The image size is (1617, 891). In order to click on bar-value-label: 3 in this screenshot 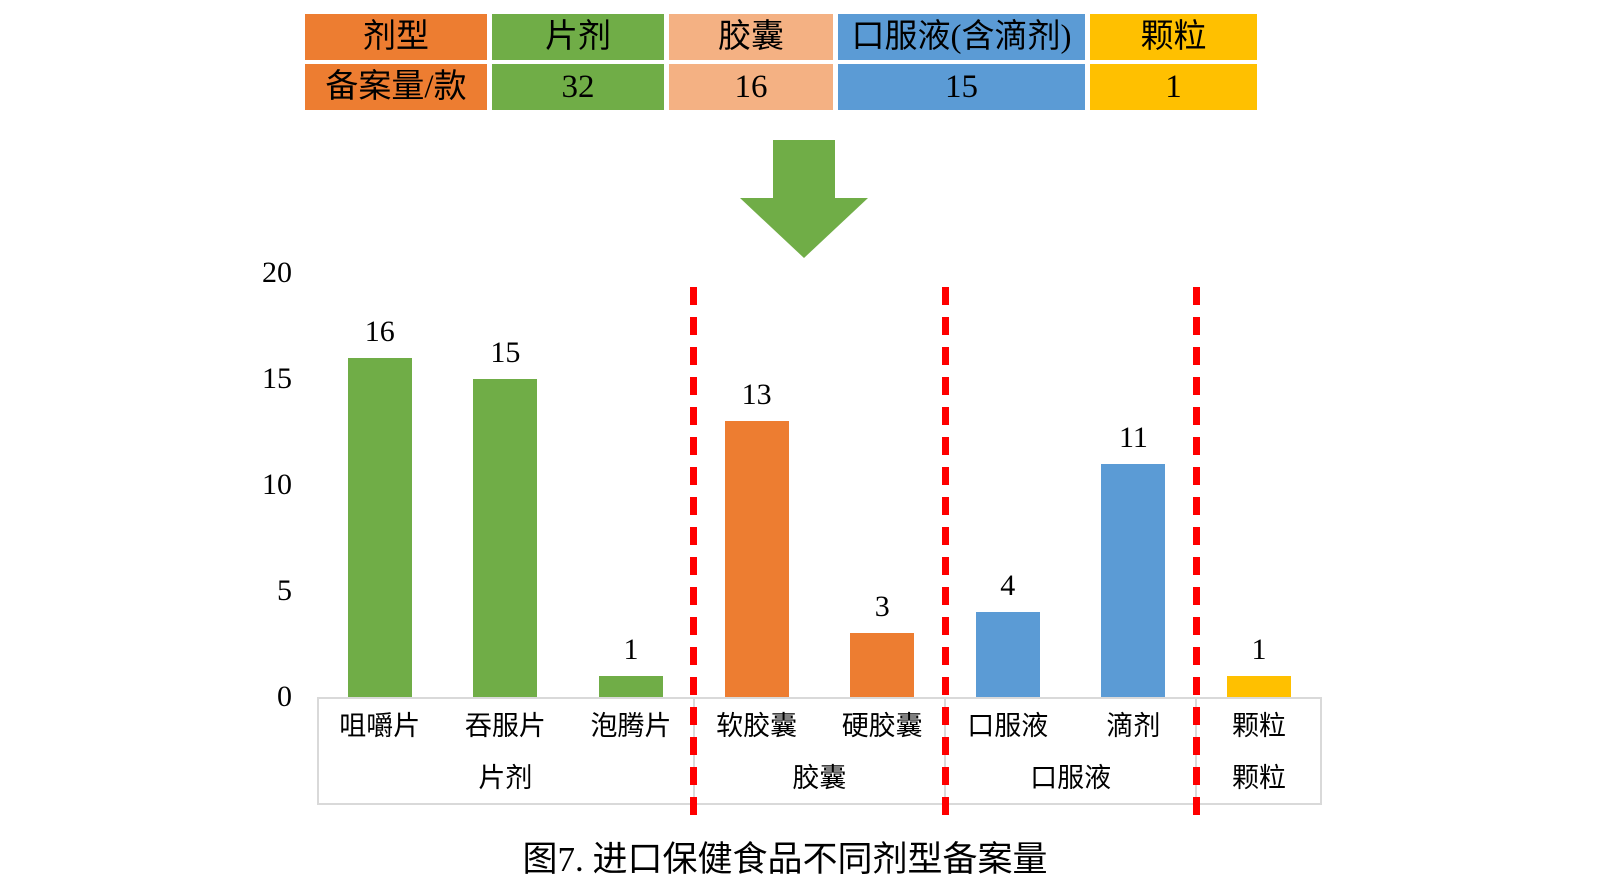, I will do `click(882, 607)`.